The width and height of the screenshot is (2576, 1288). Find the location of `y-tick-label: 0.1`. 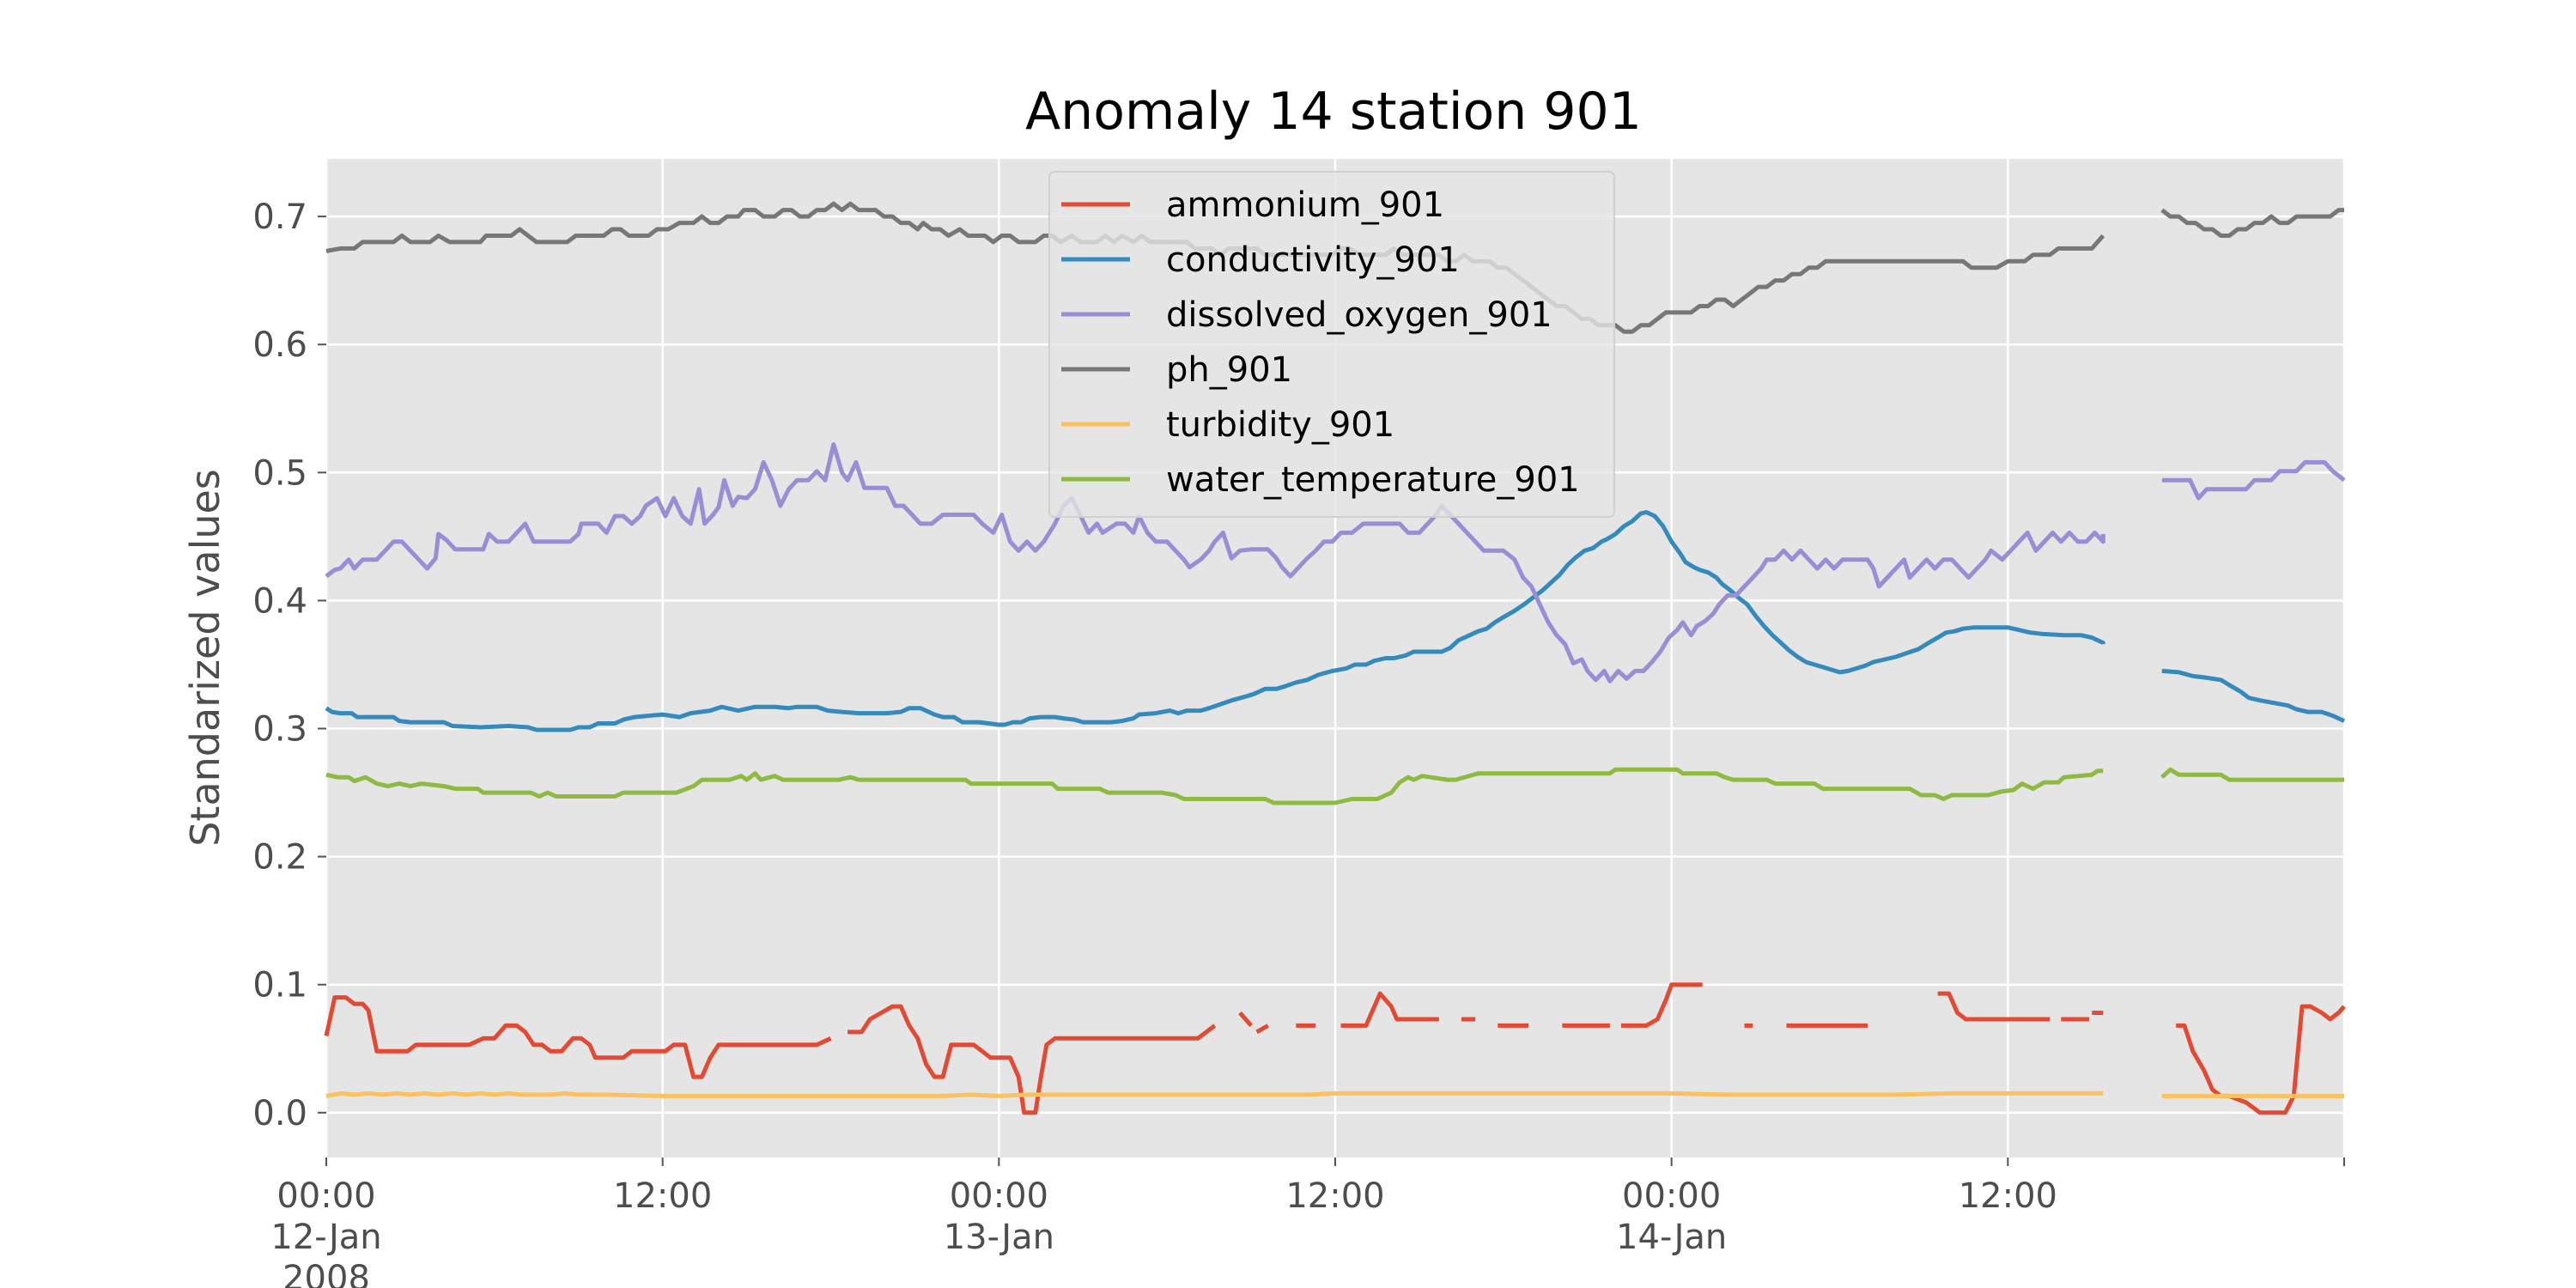

y-tick-label: 0.1 is located at coordinates (280, 985).